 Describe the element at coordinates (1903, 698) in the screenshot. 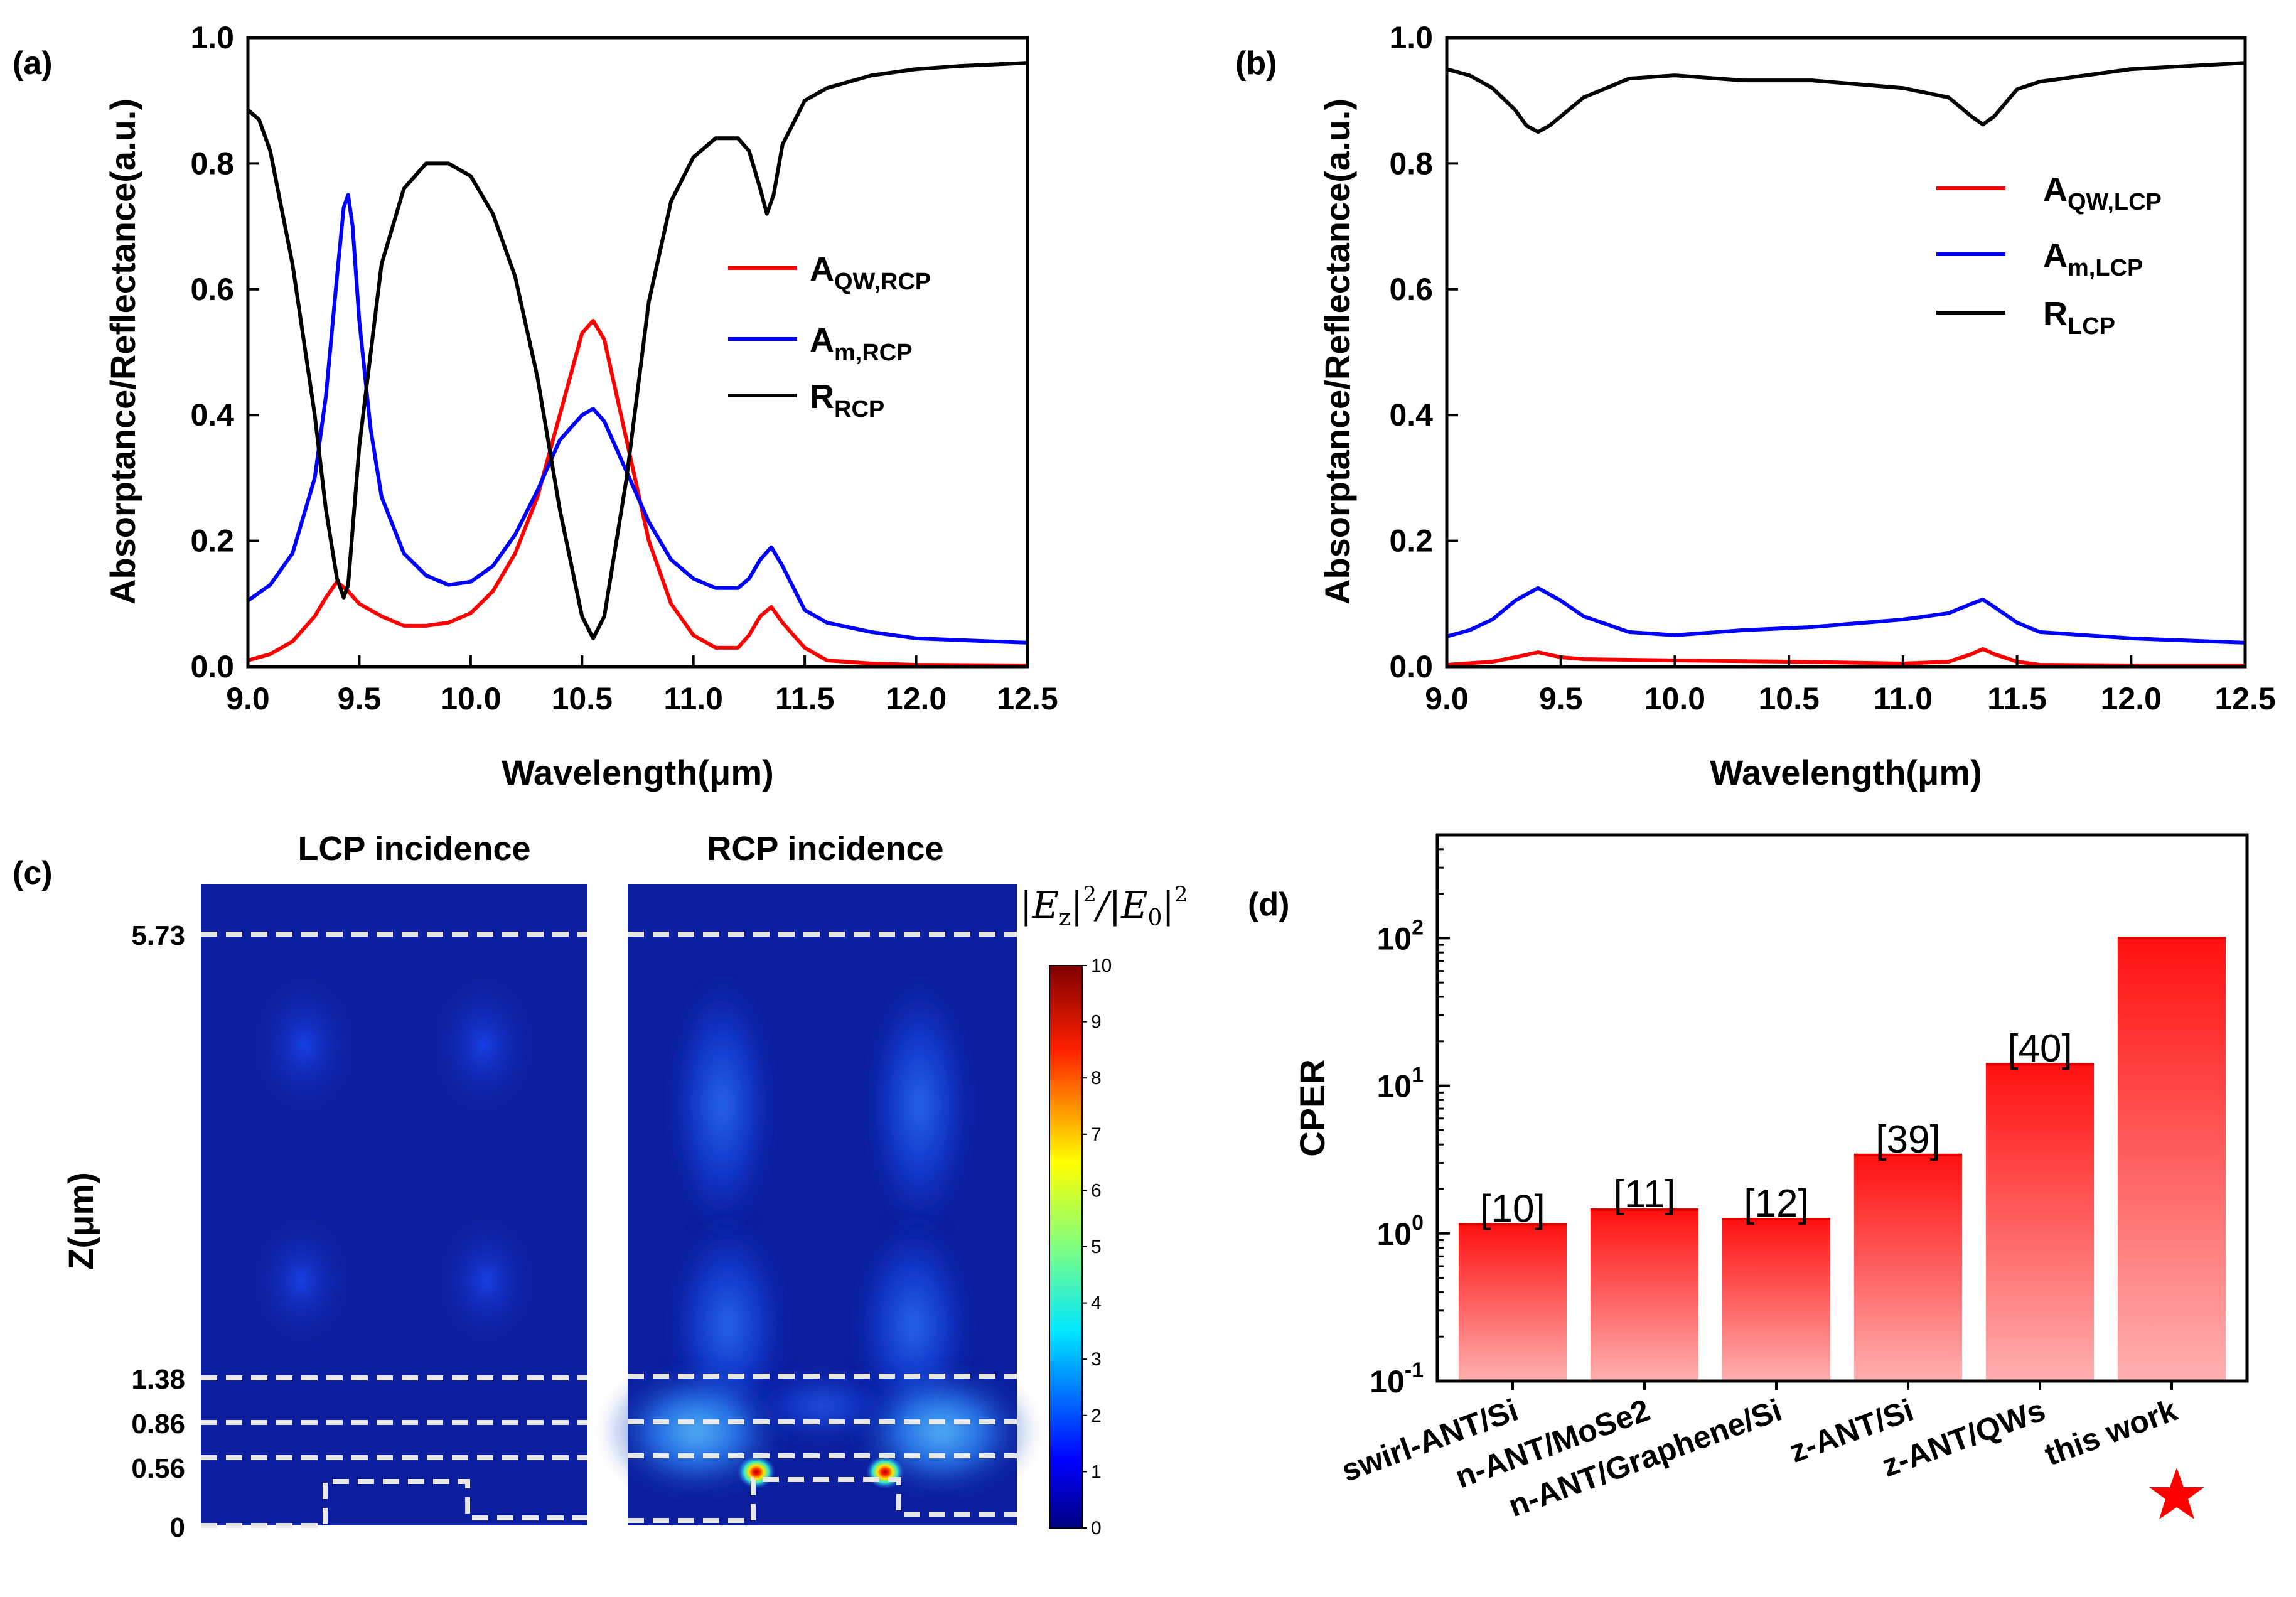

I see `panel-b-xtick-label: 11.0` at that location.